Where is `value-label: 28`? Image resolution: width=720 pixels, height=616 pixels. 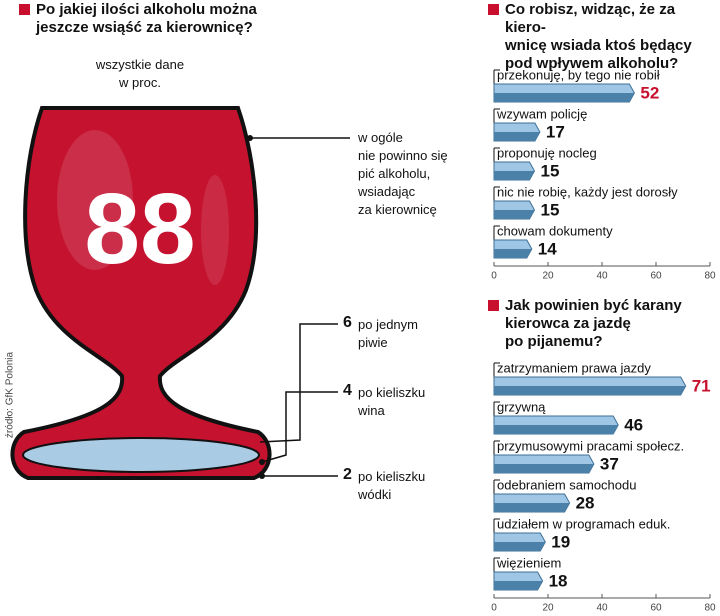 value-label: 28 is located at coordinates (585, 502).